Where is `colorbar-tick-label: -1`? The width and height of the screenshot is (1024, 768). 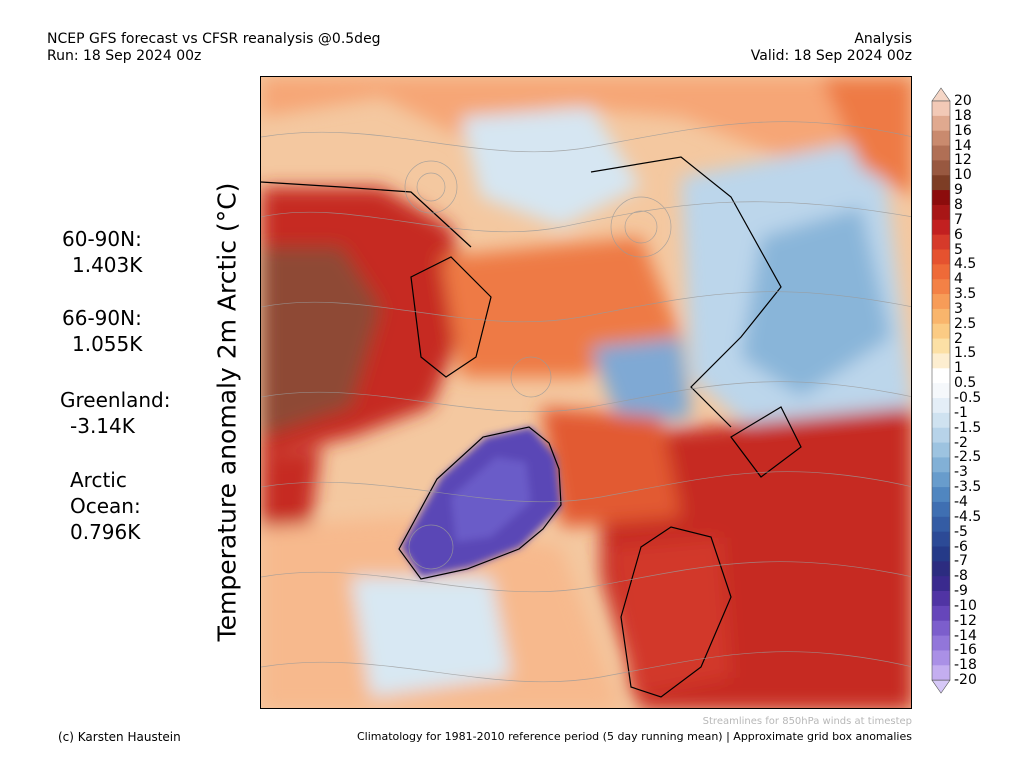 colorbar-tick-label: -1 is located at coordinates (961, 412).